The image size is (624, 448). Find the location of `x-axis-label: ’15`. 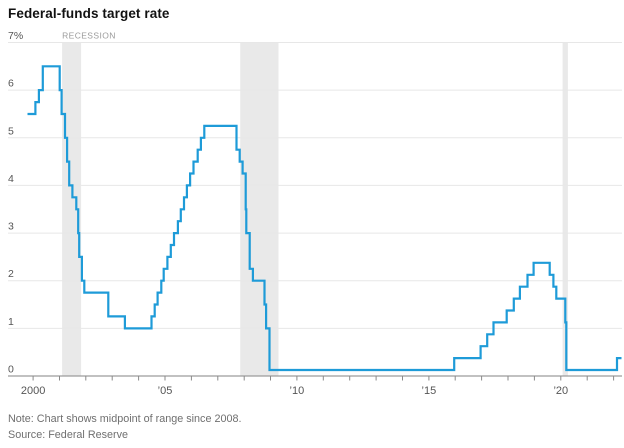

x-axis-label: ’15 is located at coordinates (429, 391).